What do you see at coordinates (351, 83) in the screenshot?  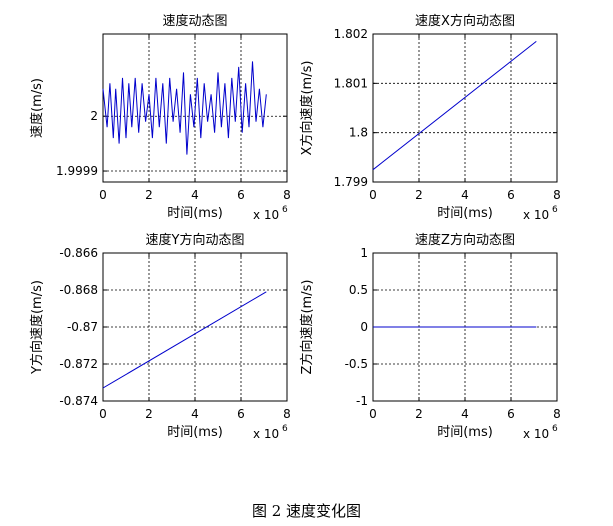 I see `y-tick-label: 1.801` at bounding box center [351, 83].